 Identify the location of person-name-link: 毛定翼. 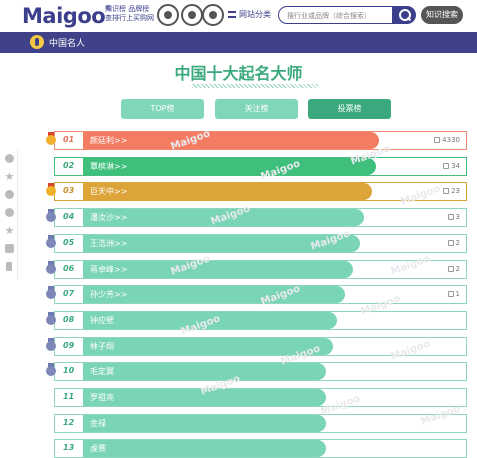
(102, 371).